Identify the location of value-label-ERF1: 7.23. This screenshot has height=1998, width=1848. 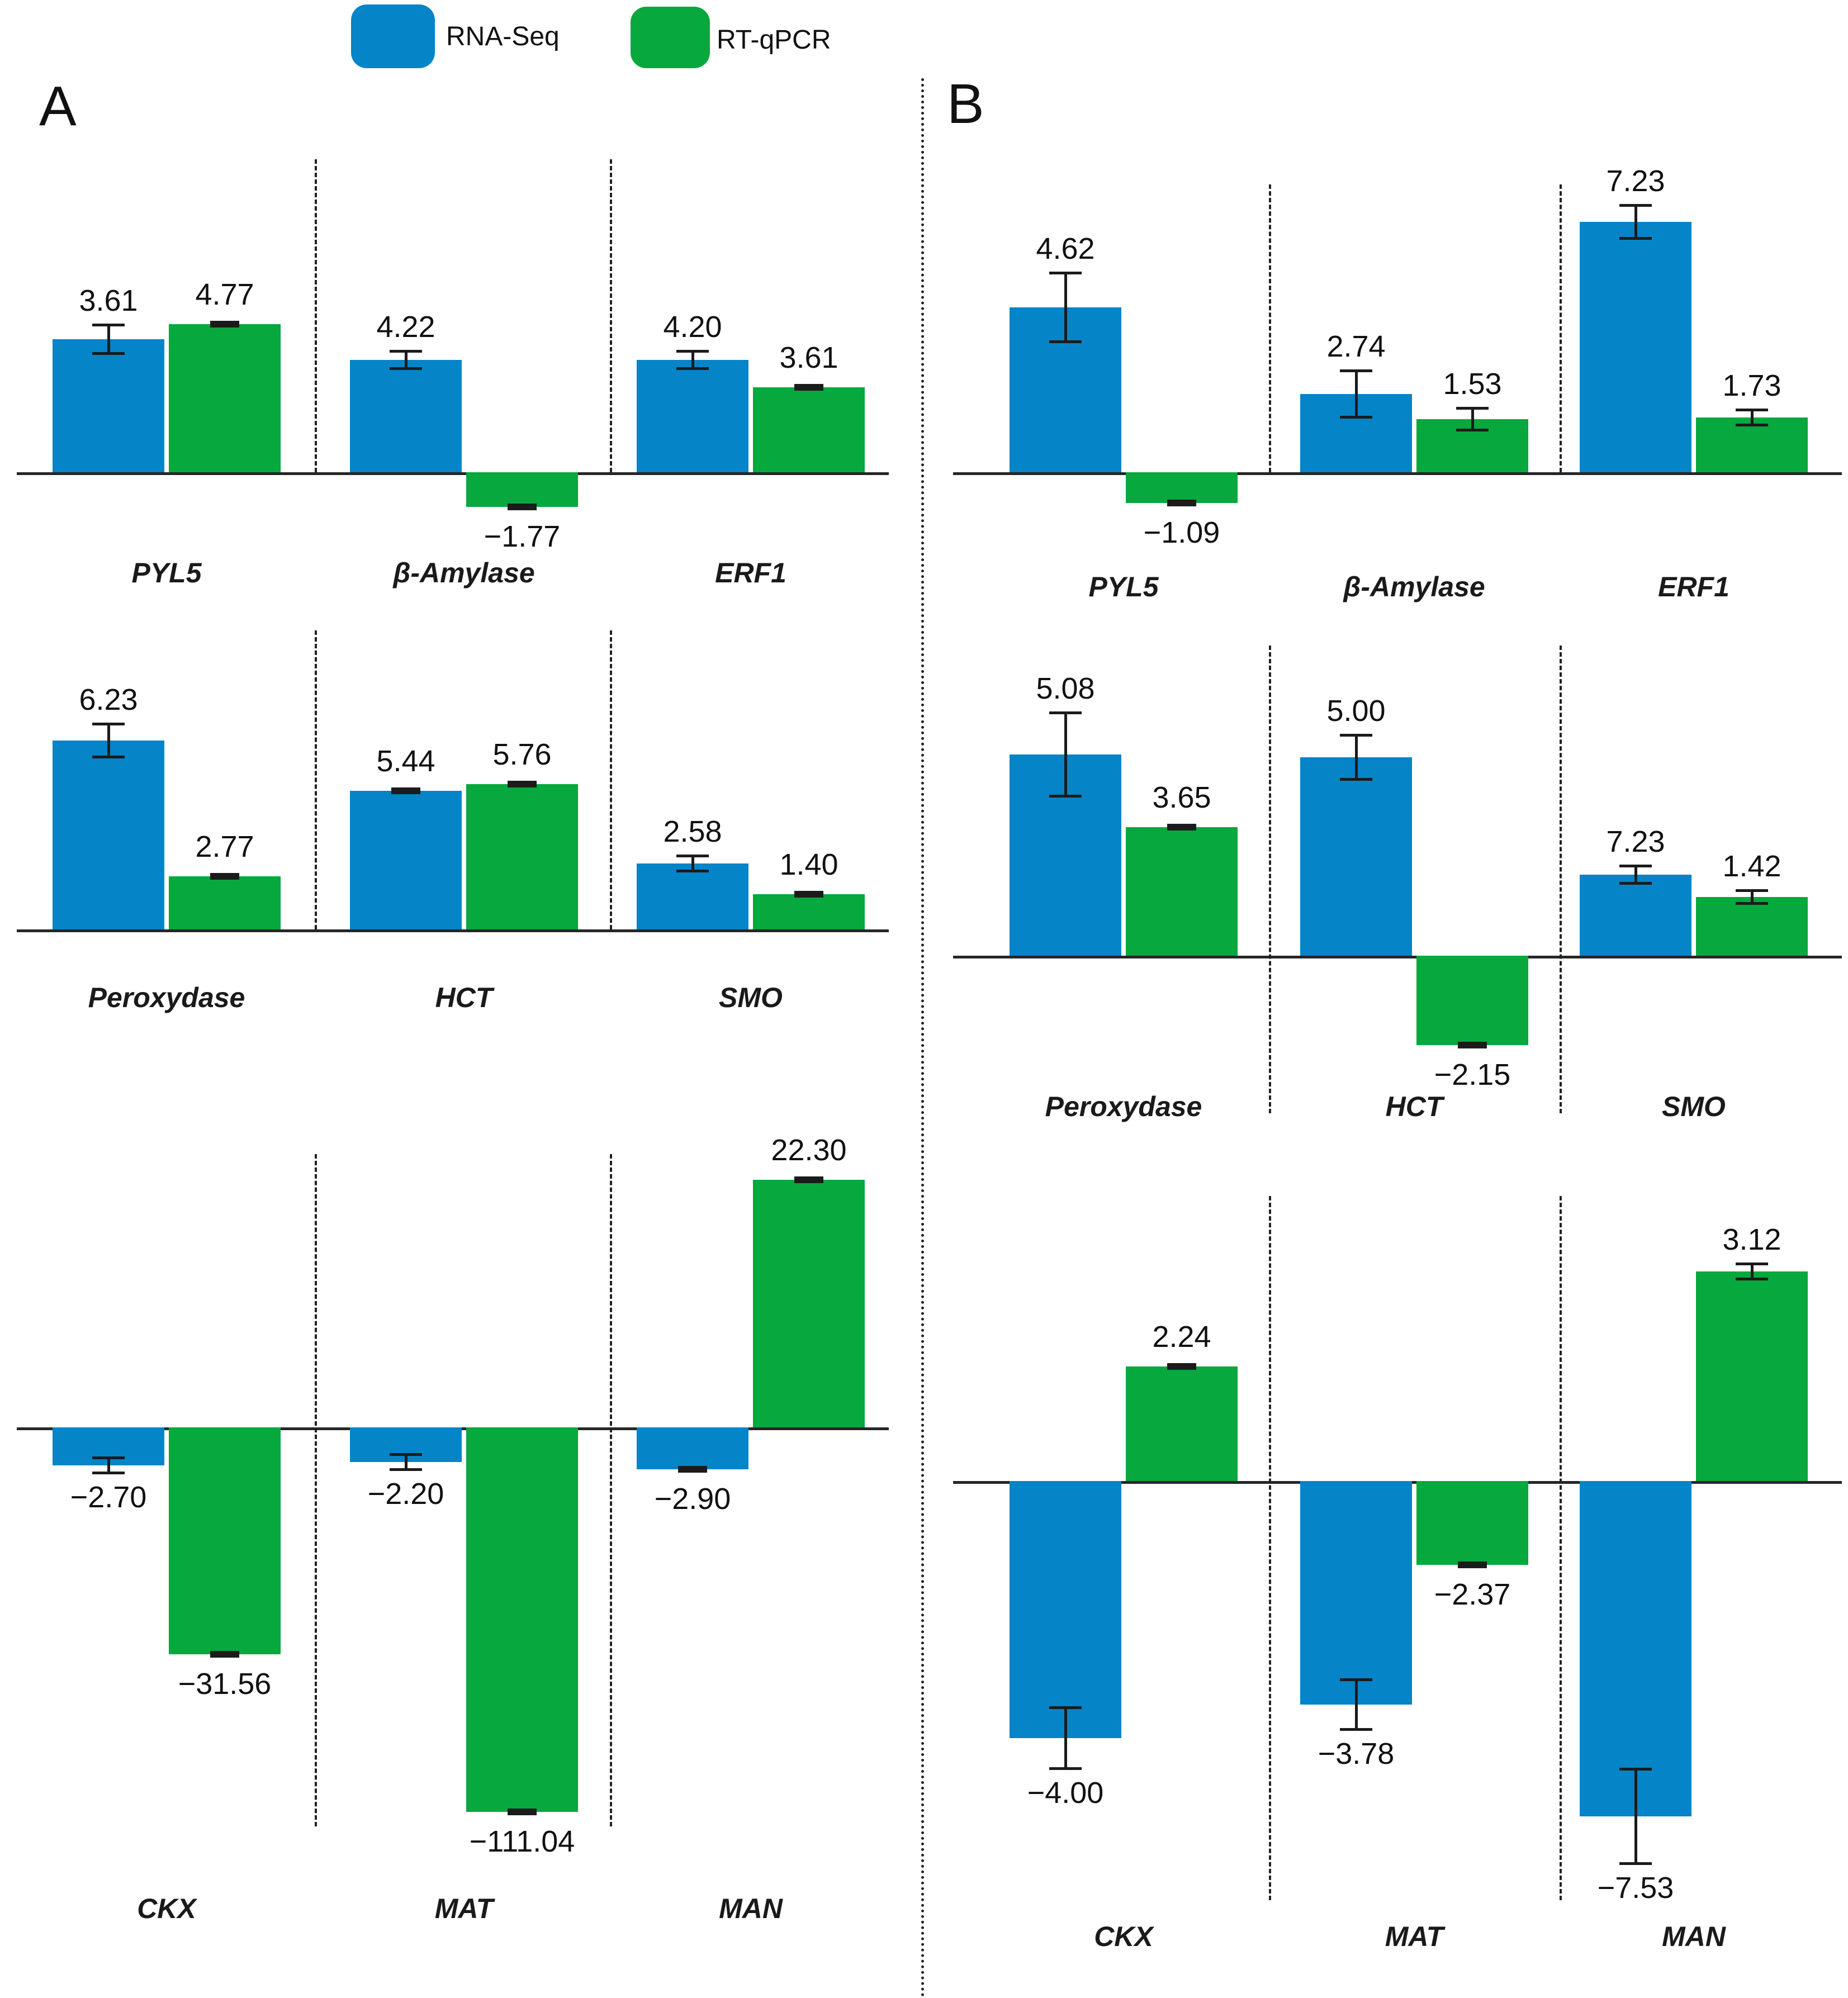
(1635, 181).